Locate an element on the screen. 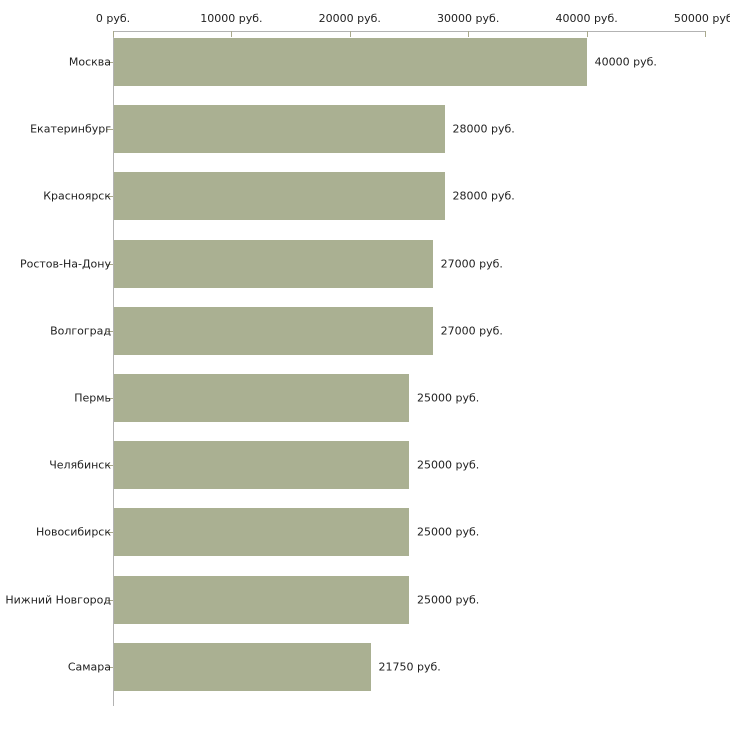  value-axis-tick-label: 10000 руб. is located at coordinates (231, 18).